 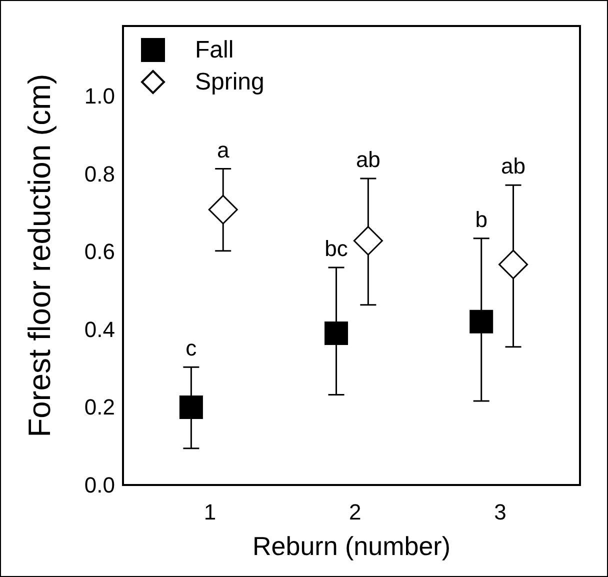 What do you see at coordinates (500, 512) in the screenshot?
I see `x-tick-label: 3` at bounding box center [500, 512].